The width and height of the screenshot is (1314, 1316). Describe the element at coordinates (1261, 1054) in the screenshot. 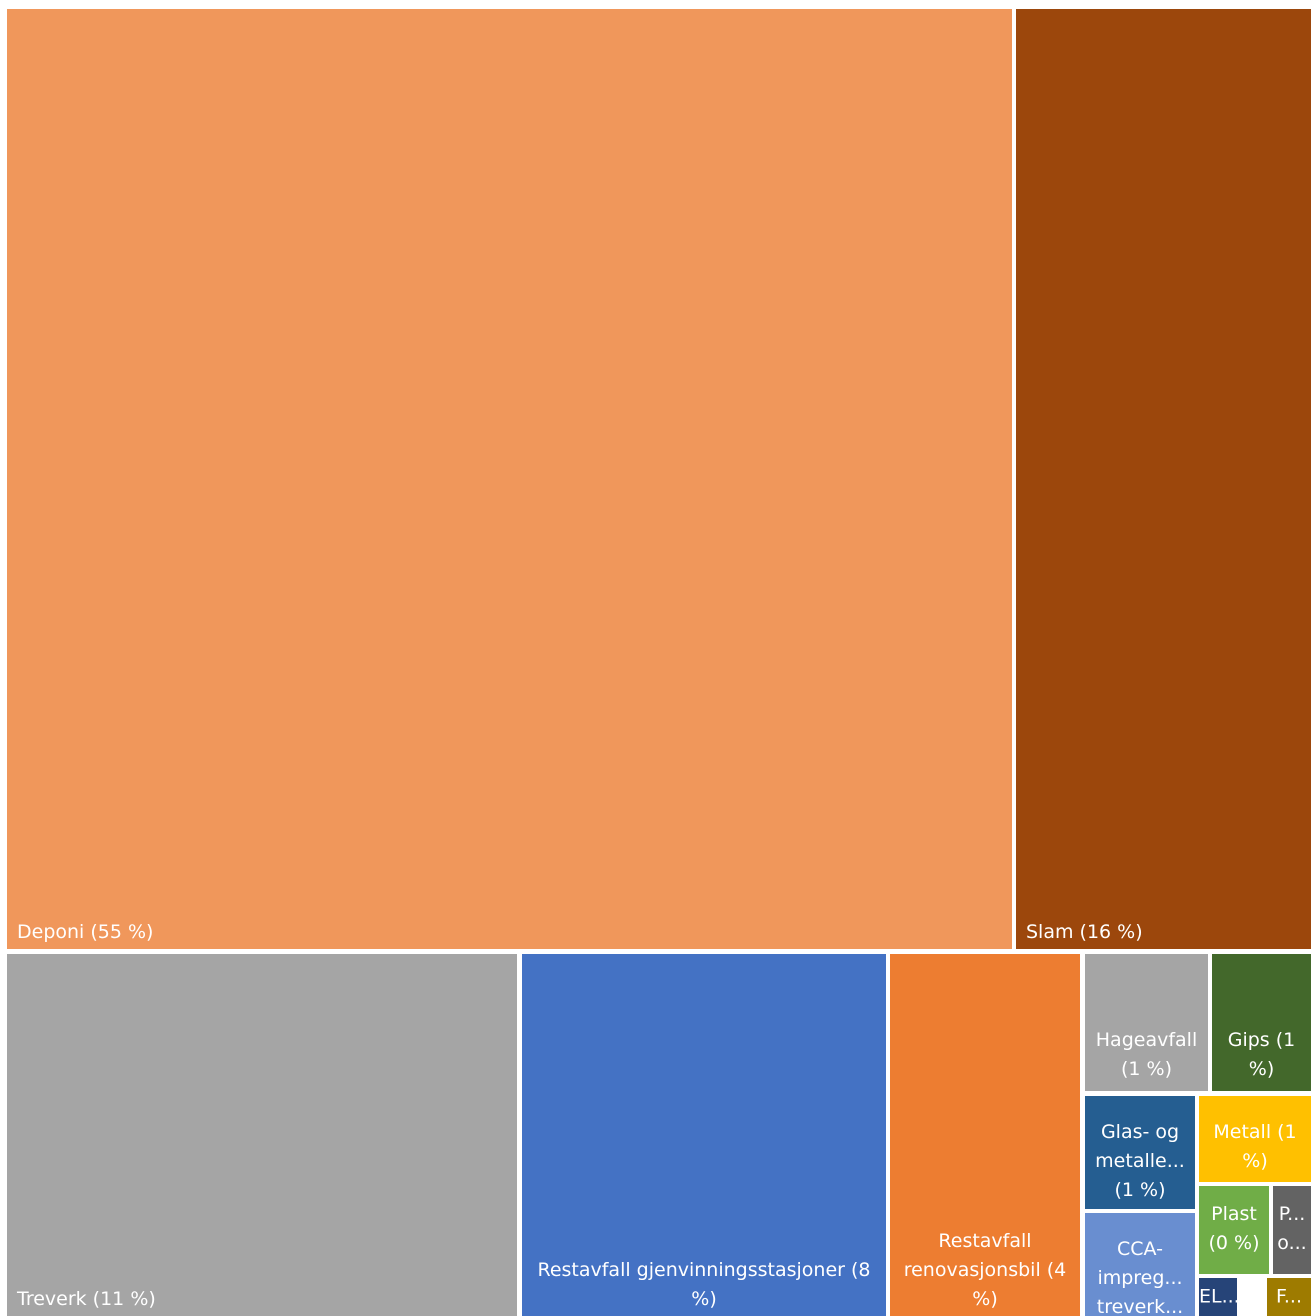

I see `tile-label-gips: Gips (1 %)` at that location.